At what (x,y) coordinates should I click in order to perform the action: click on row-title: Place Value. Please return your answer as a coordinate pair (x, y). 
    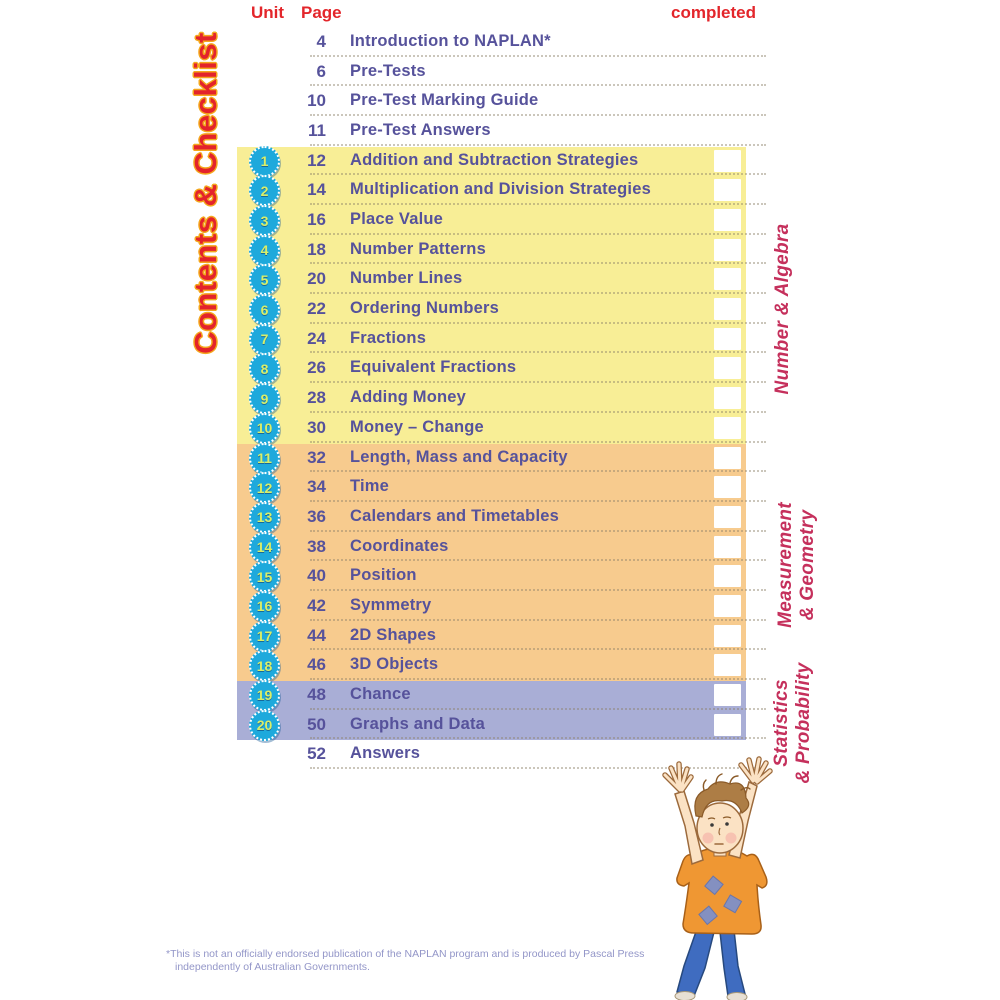
    Looking at the image, I should click on (397, 219).